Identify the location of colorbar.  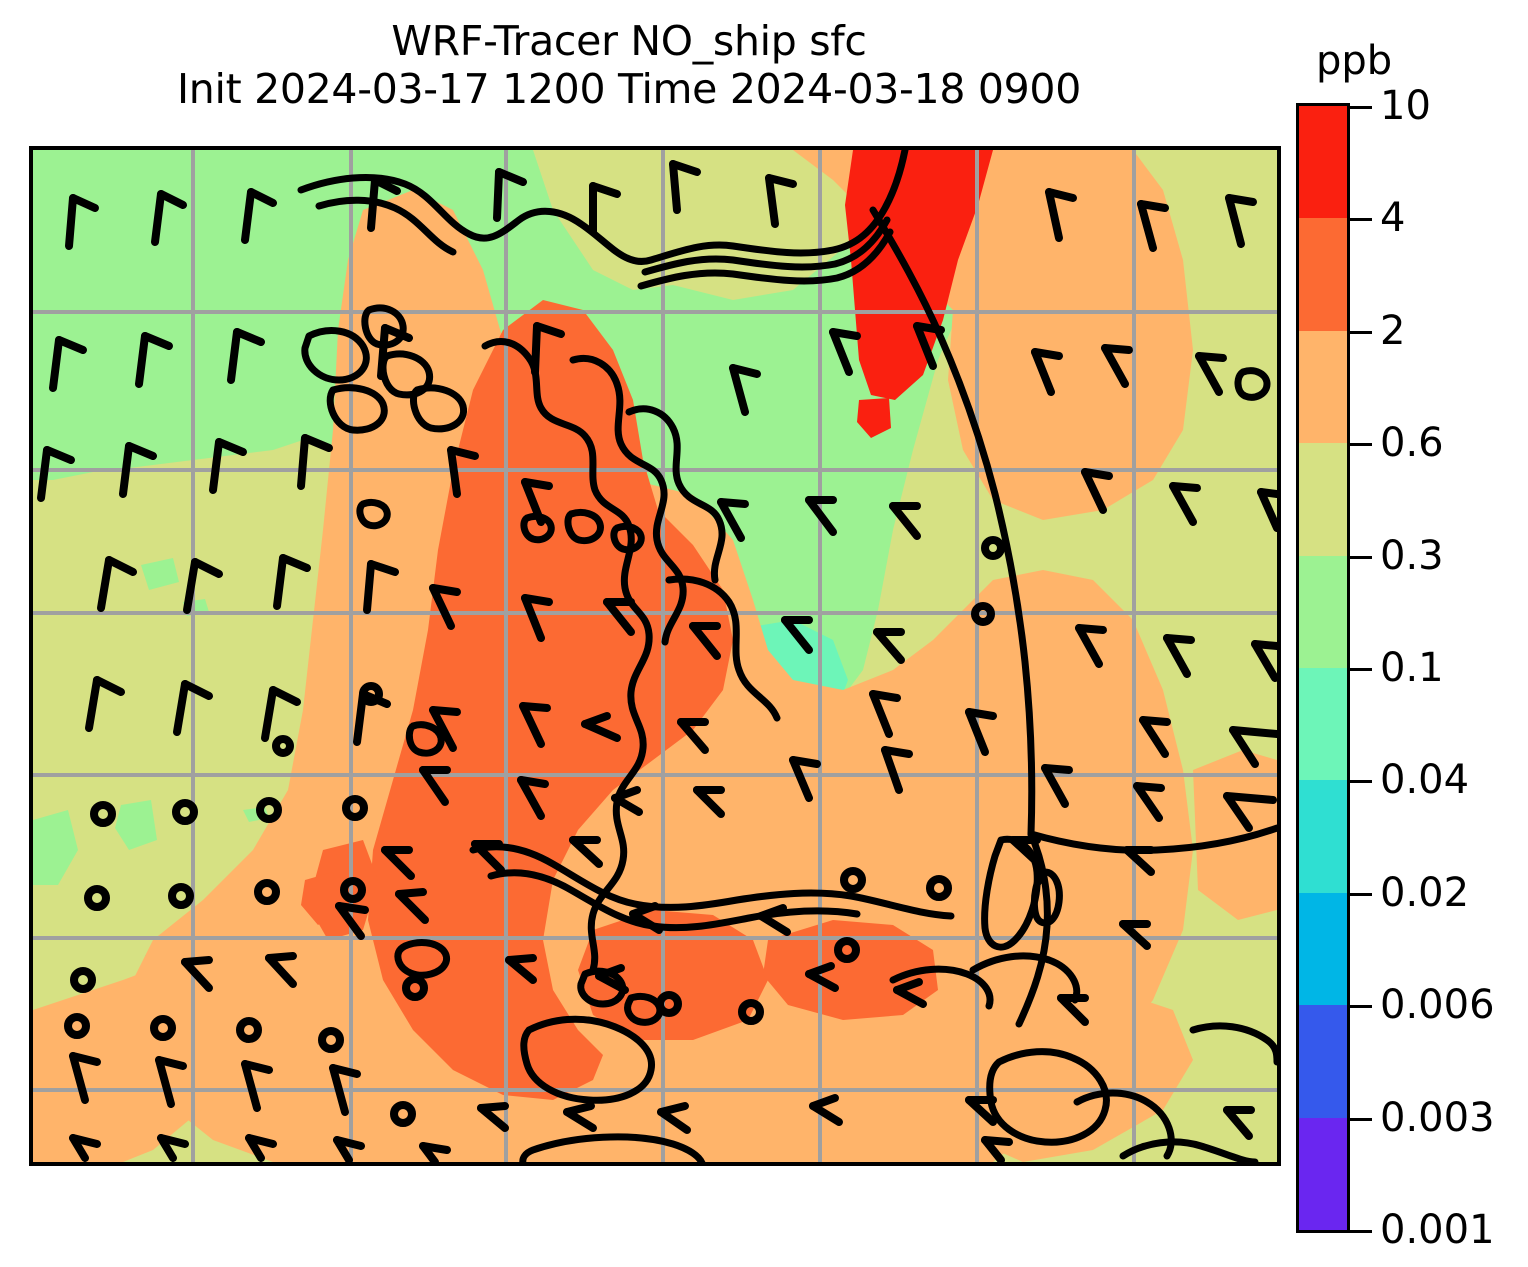
(1323, 668).